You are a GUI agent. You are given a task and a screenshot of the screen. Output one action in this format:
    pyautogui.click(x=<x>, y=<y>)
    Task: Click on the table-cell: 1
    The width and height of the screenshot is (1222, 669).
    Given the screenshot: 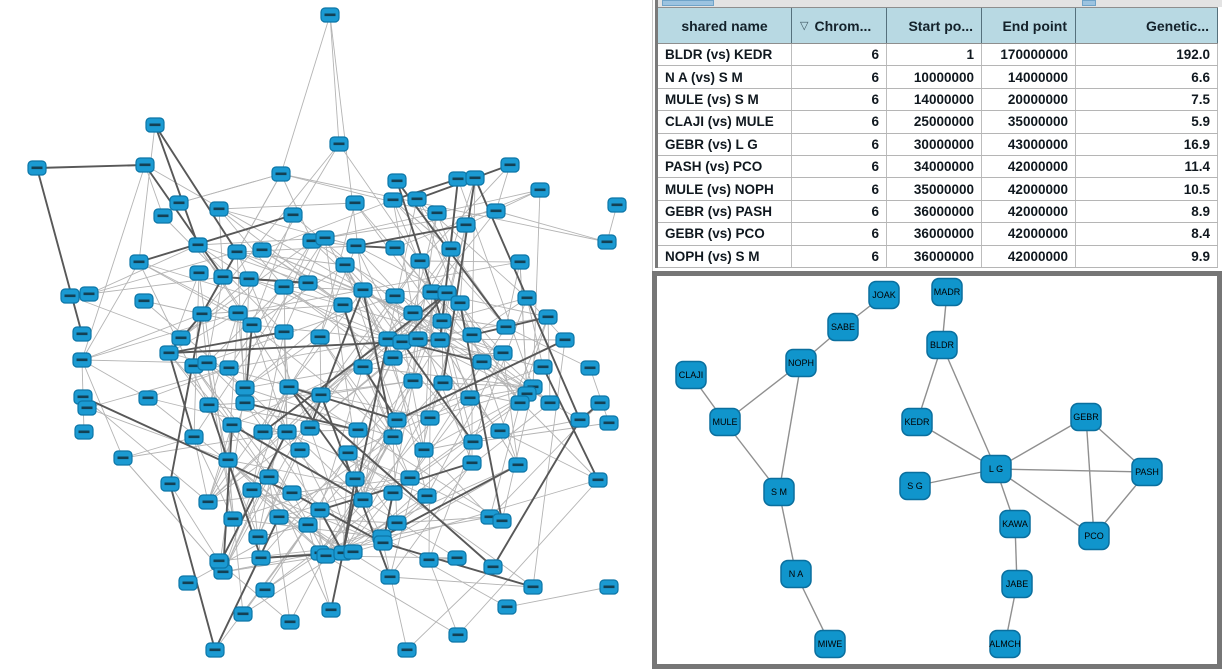 What is the action you would take?
    pyautogui.click(x=934, y=55)
    